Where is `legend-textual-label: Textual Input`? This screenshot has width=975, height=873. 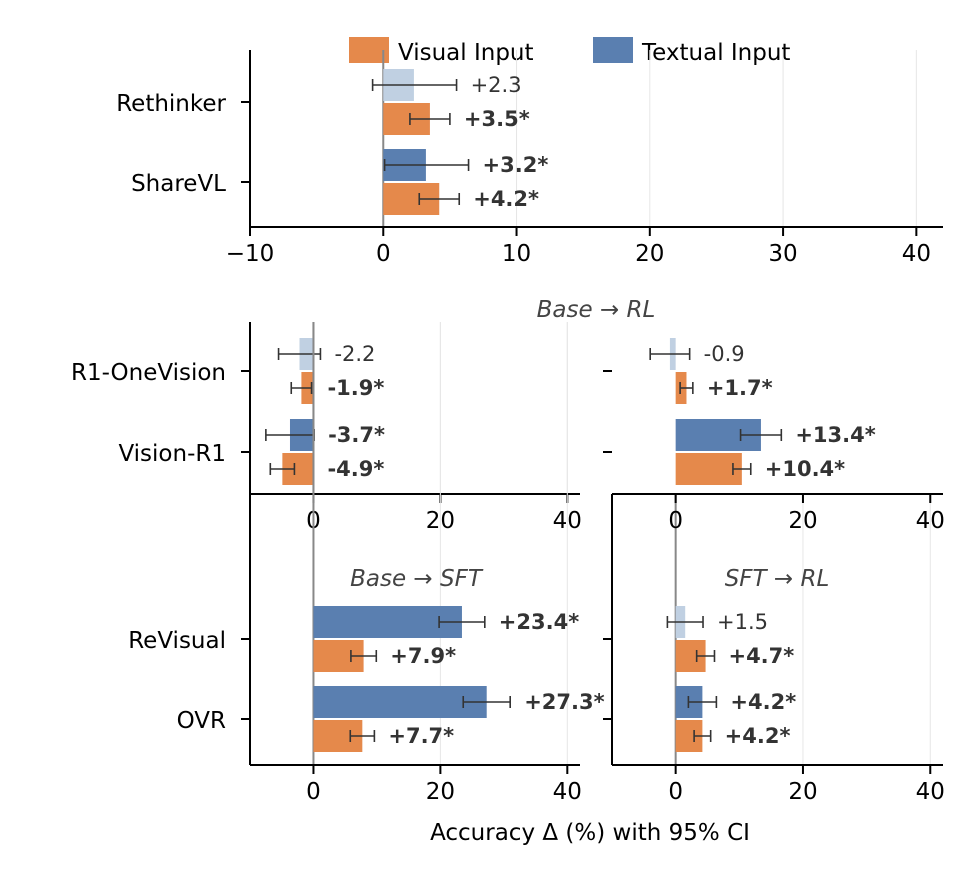
legend-textual-label: Textual Input is located at coordinates (715, 53).